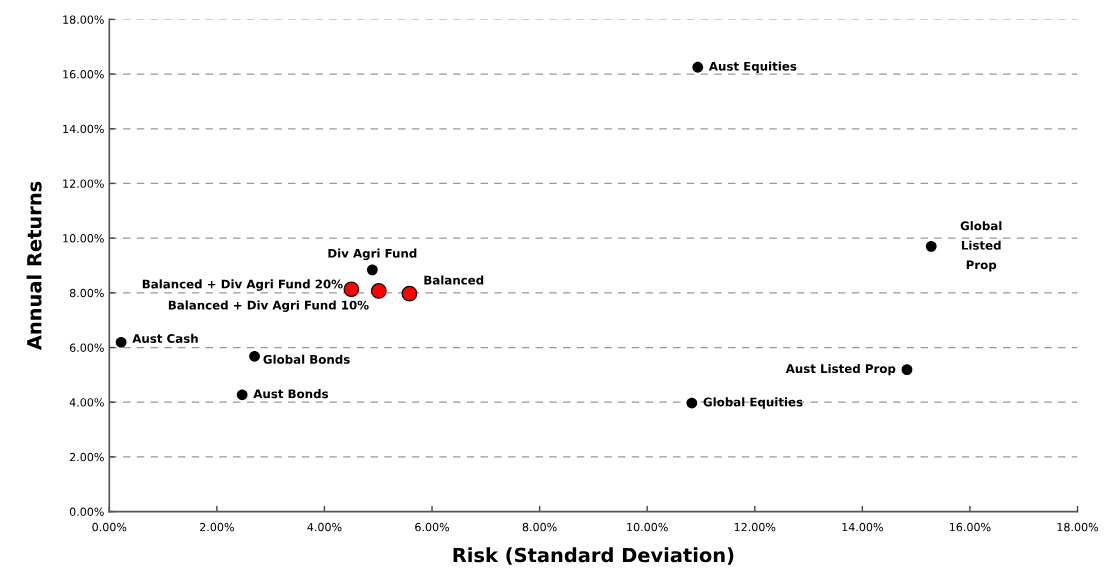 The width and height of the screenshot is (1104, 588). Describe the element at coordinates (86, 457) in the screenshot. I see `y-tick-label: 2.00%` at that location.